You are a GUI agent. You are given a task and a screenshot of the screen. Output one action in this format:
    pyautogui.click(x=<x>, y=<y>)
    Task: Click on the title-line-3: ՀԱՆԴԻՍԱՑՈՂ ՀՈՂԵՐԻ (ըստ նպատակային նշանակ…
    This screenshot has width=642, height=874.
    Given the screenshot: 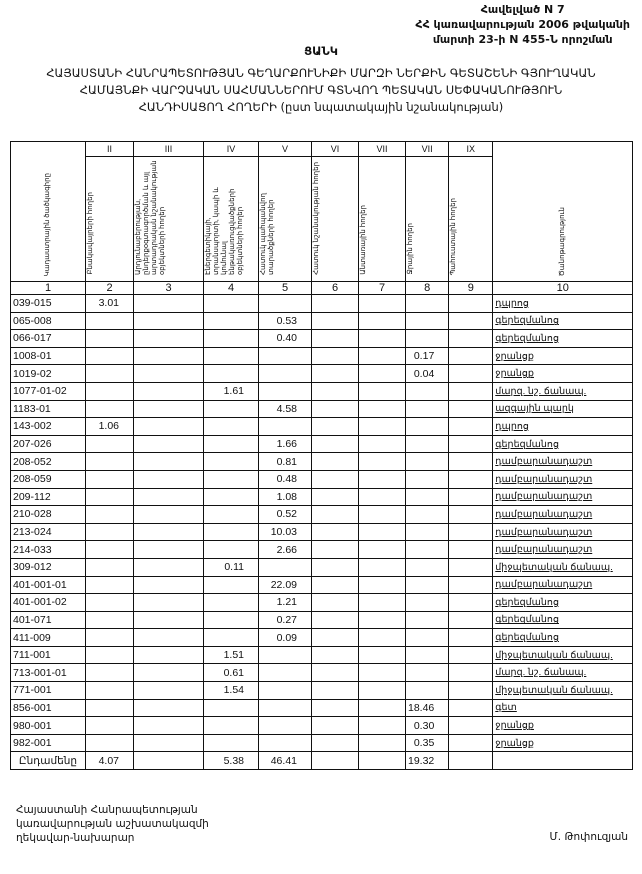 What is the action you would take?
    pyautogui.click(x=321, y=107)
    